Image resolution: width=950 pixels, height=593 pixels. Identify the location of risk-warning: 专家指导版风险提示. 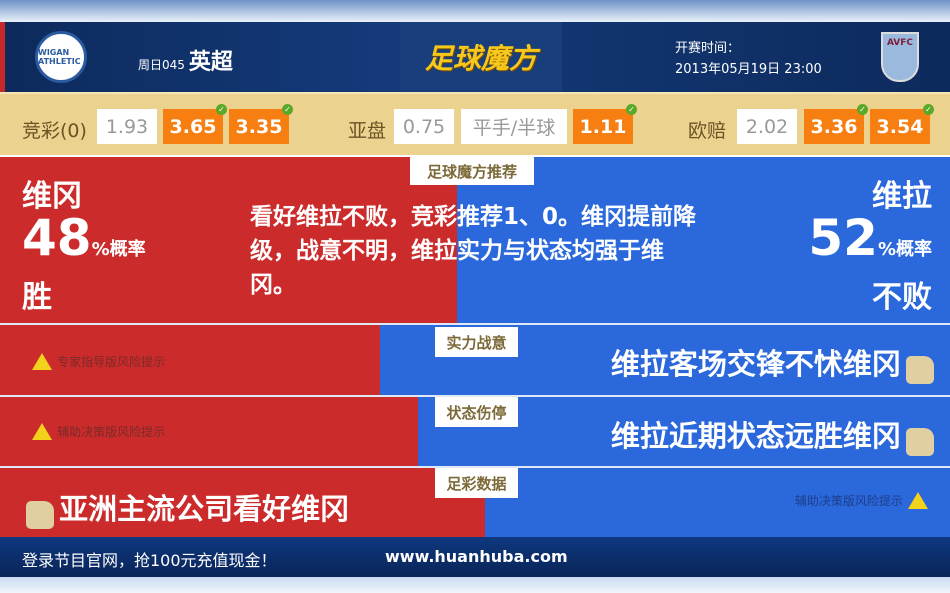
(98, 360).